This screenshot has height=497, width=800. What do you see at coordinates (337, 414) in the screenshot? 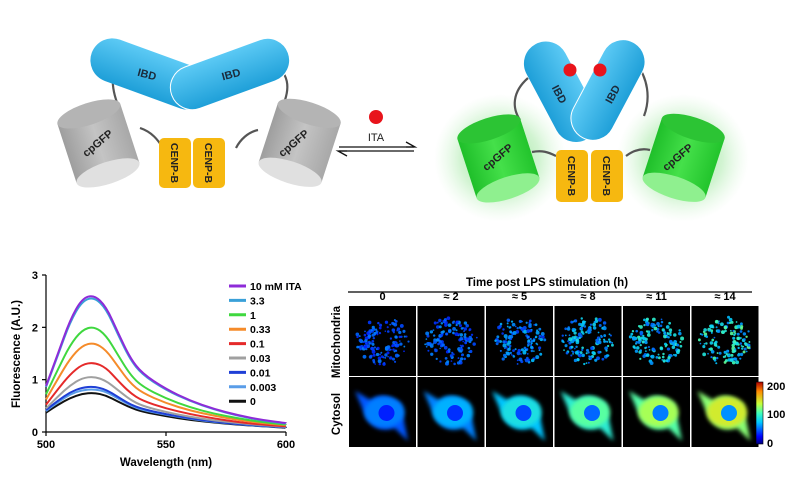
I see `row-label-cytosol: Cytosol` at bounding box center [337, 414].